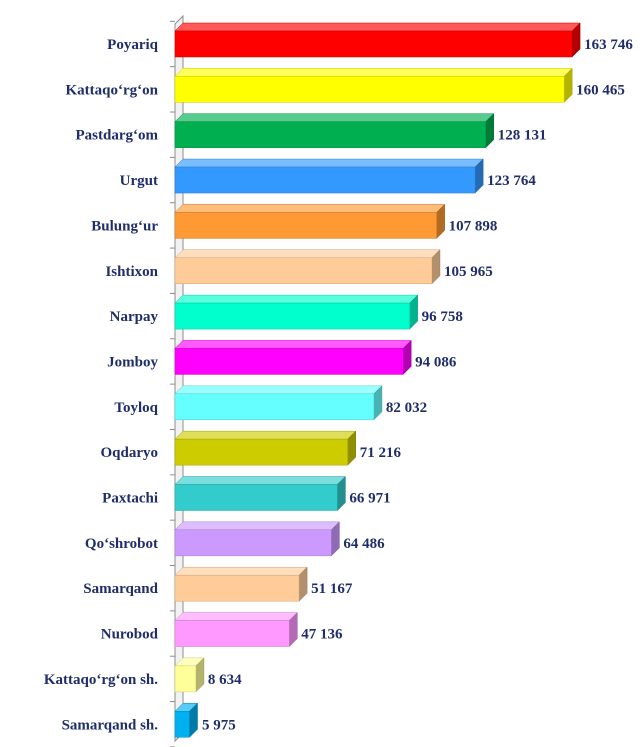  Describe the element at coordinates (131, 272) in the screenshot. I see `category-label: Ishtixon` at that location.